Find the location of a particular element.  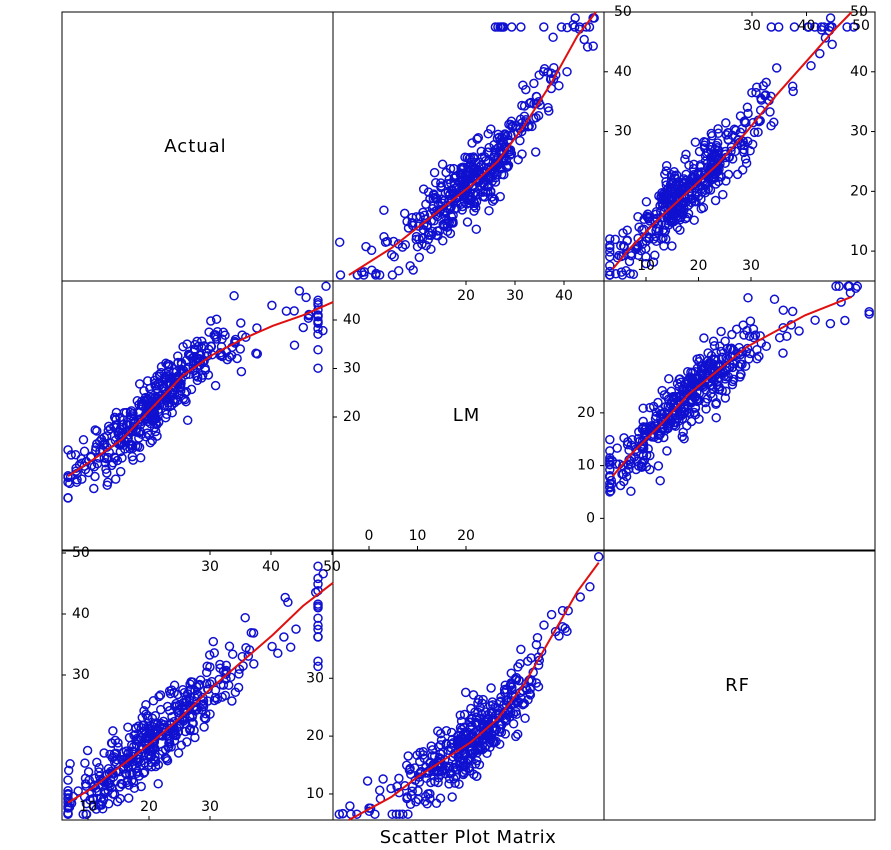

tick-label-actual-left-40: 40 is located at coordinates (623, 72).